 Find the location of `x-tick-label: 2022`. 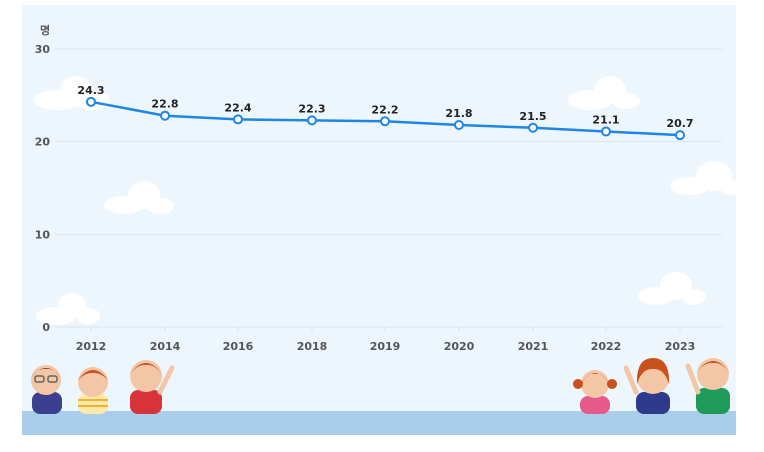

x-tick-label: 2022 is located at coordinates (606, 346).